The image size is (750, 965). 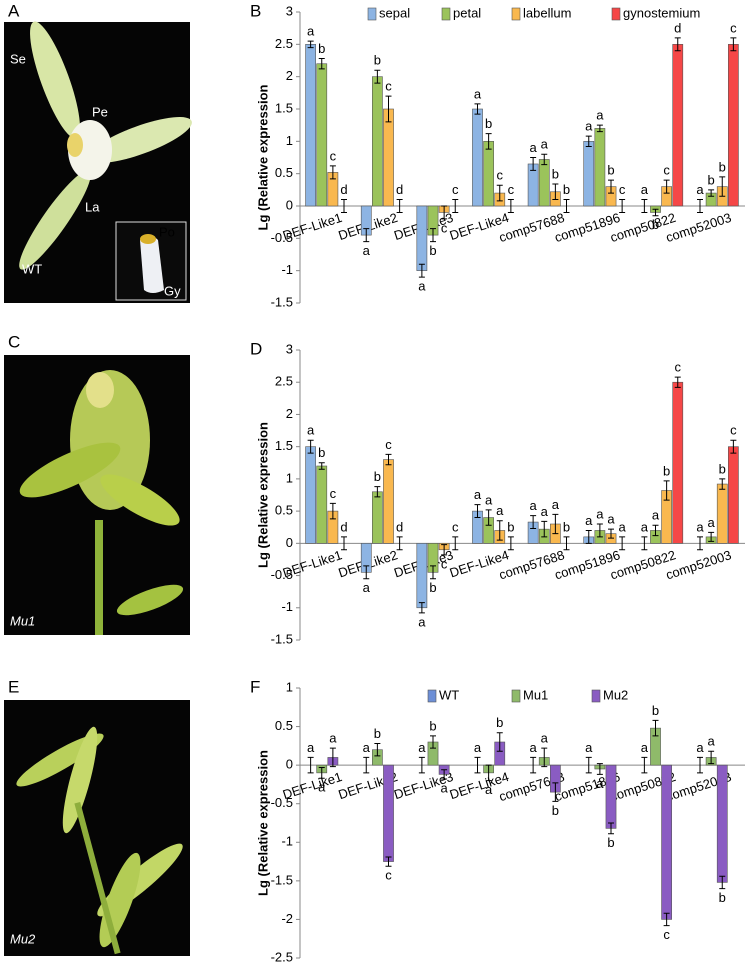 What do you see at coordinates (282, 956) in the screenshot?
I see `y-tick-label: -2.5` at bounding box center [282, 956].